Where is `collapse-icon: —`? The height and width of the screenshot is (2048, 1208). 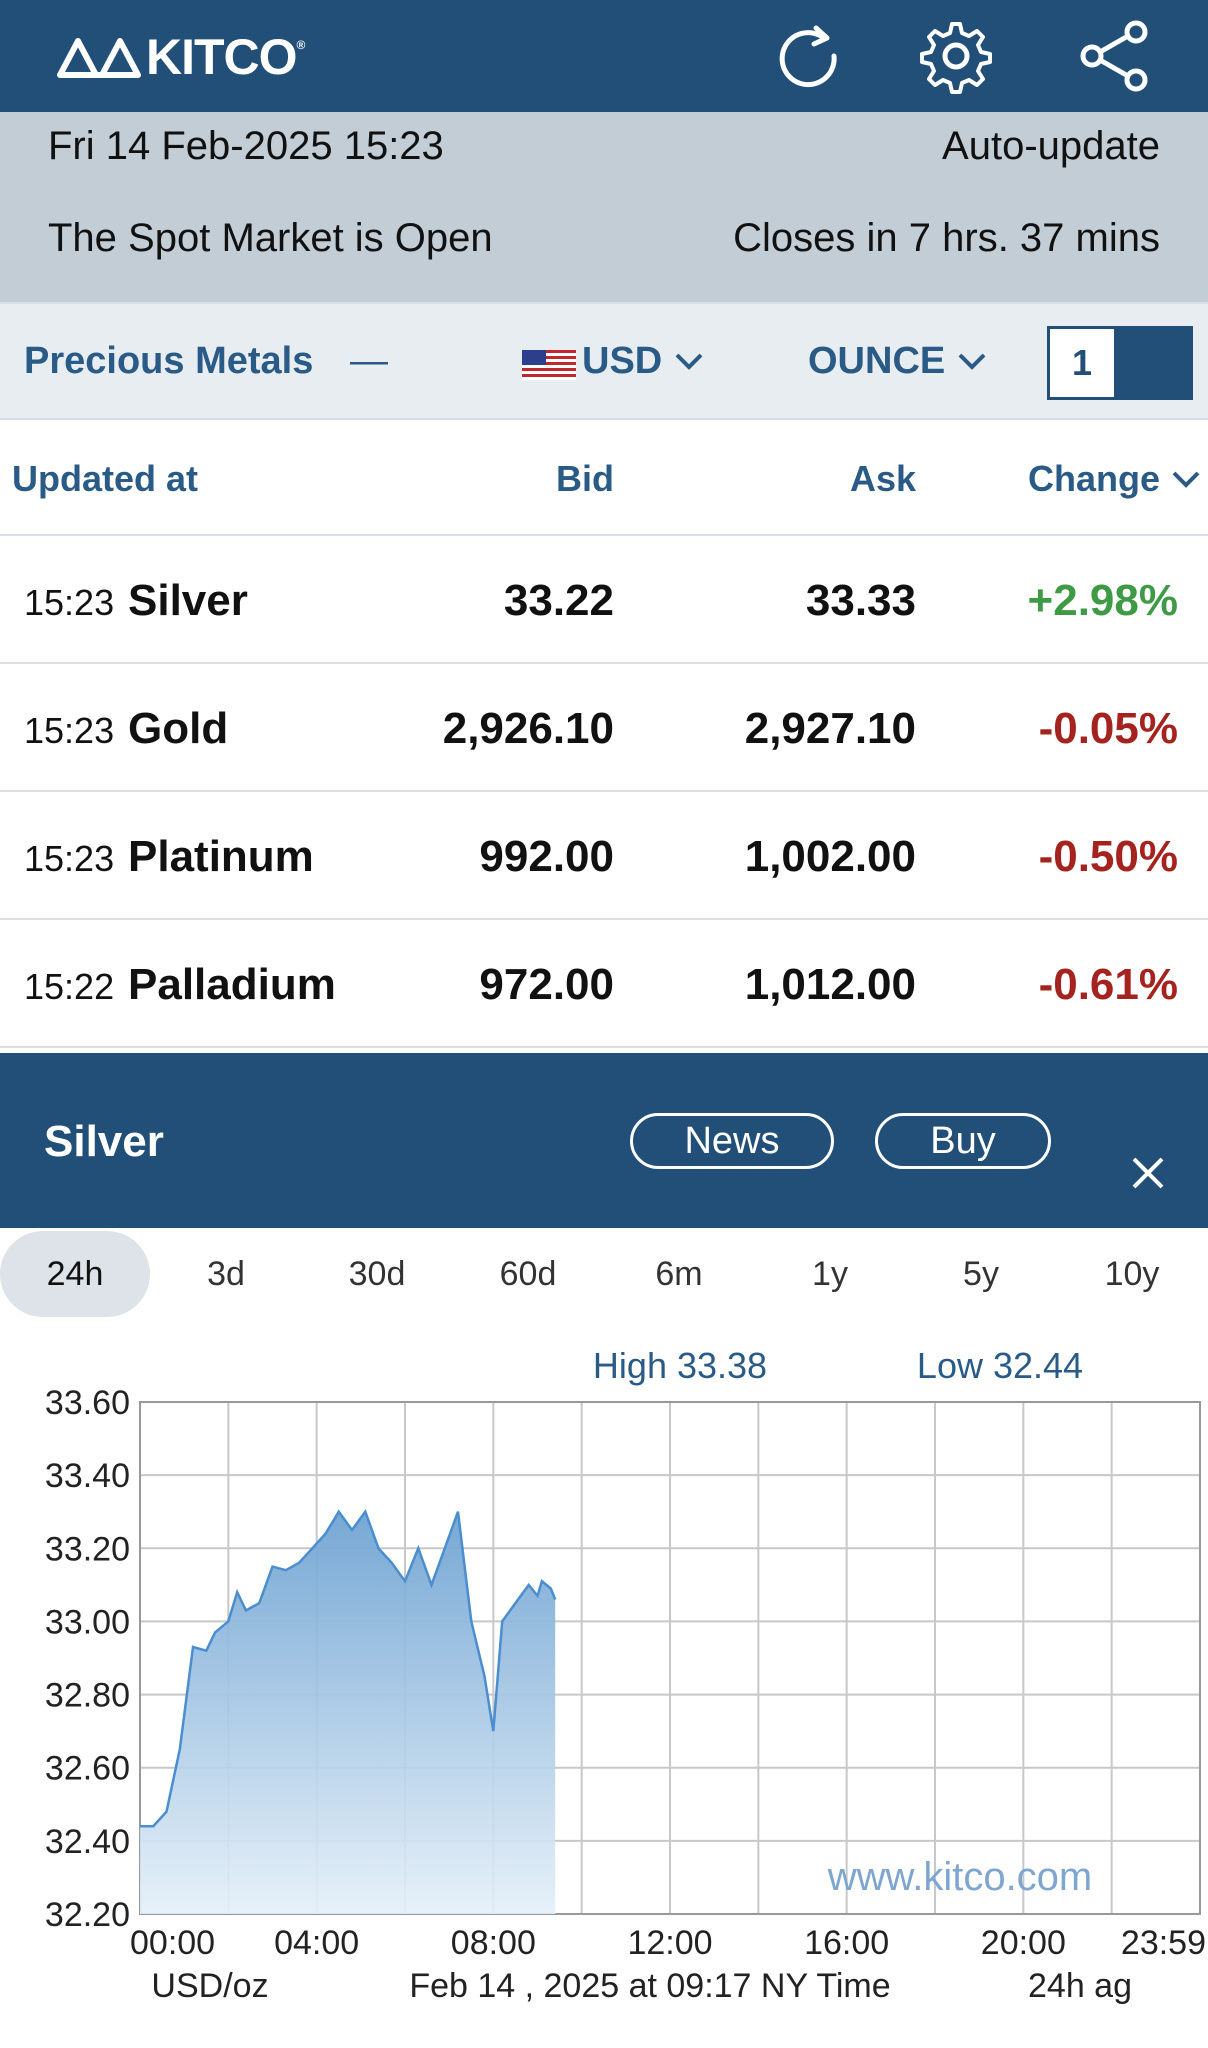
collapse-icon: — is located at coordinates (369, 361).